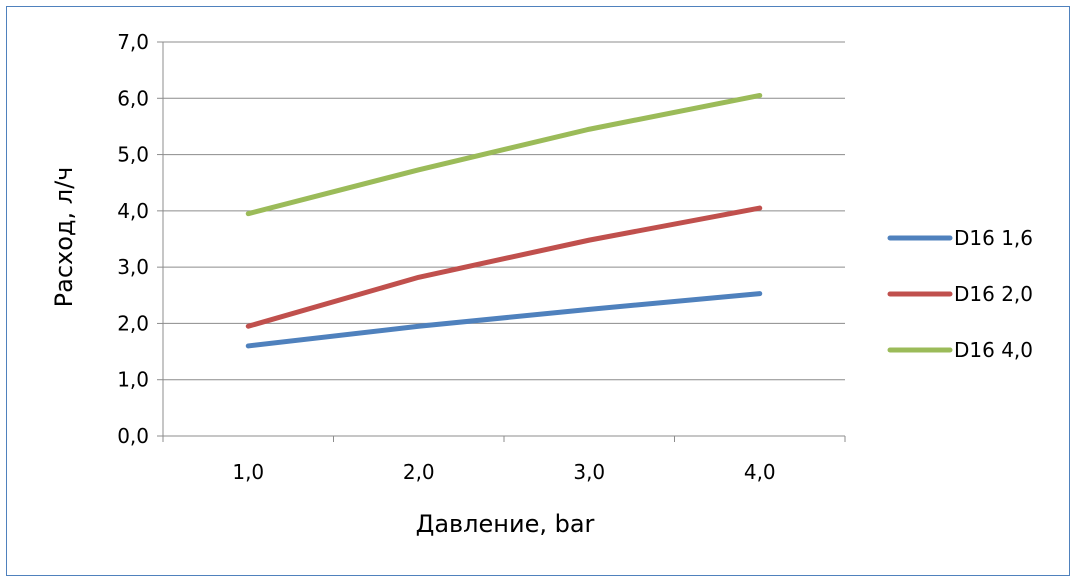 The image size is (1073, 576). Describe the element at coordinates (133, 155) in the screenshot. I see `y-tick-label: 5,0` at that location.